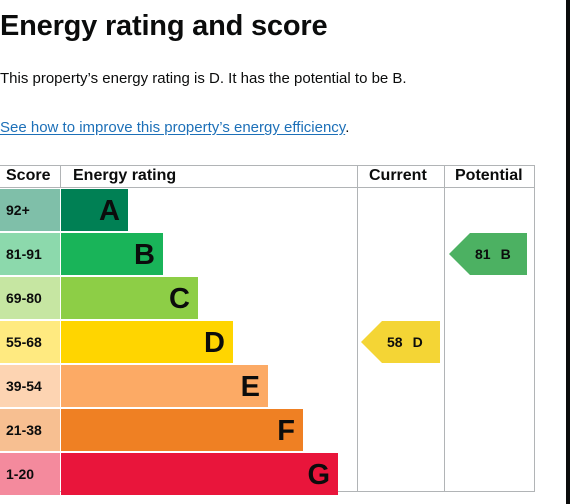 The image size is (570, 504). I want to click on band-bar-f: F, so click(182, 430).